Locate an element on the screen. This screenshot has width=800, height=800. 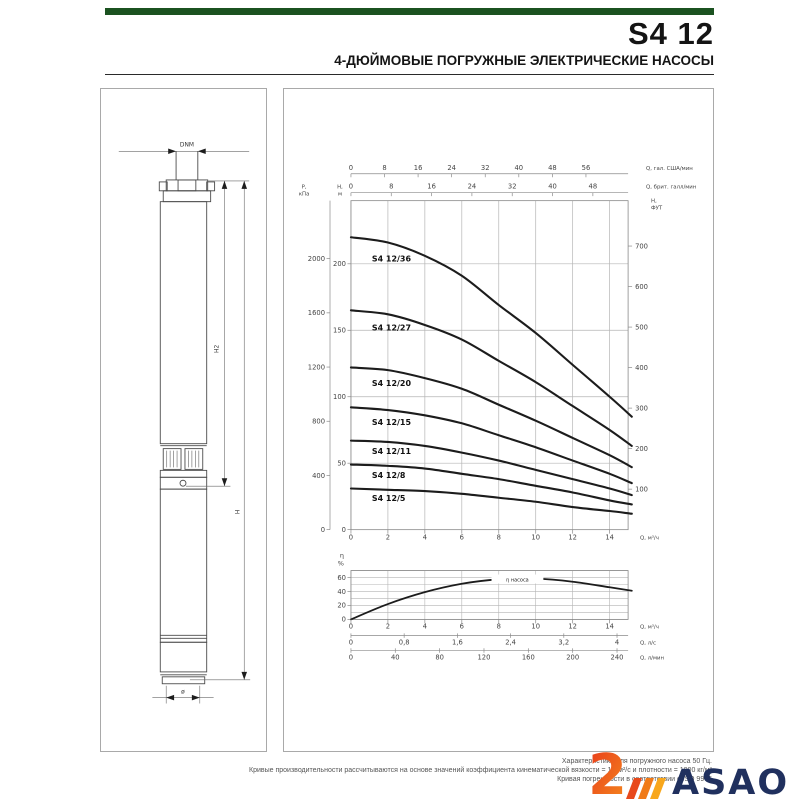
suction-screen is located at coordinates (172, 459).